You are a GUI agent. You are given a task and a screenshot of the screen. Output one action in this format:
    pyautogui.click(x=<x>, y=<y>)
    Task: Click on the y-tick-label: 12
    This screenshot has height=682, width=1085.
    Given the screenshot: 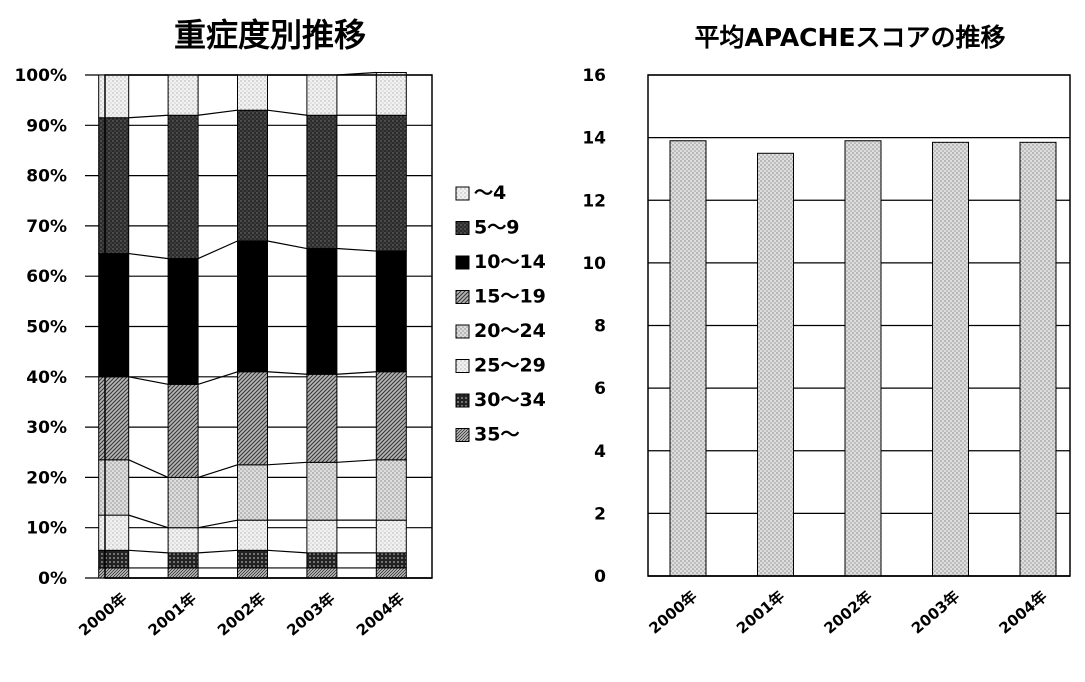 What is the action you would take?
    pyautogui.click(x=594, y=201)
    